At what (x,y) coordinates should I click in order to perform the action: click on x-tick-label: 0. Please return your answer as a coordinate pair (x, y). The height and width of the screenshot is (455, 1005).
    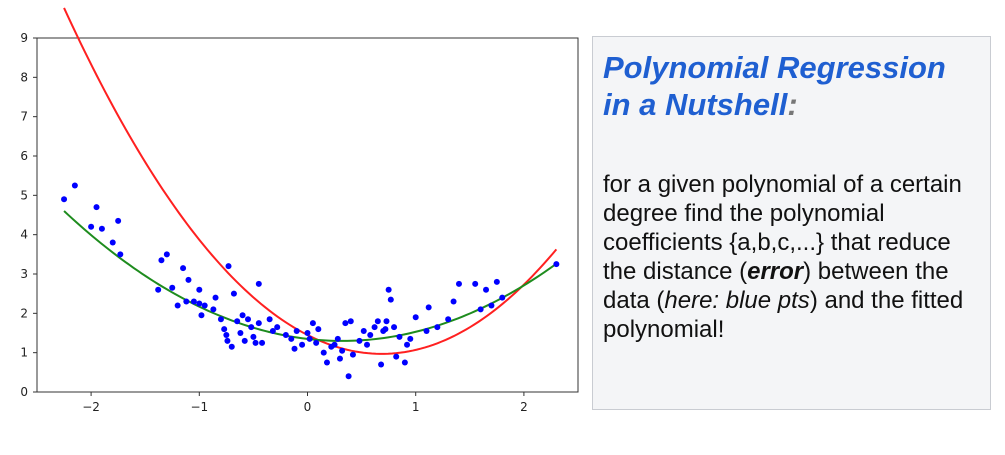
    Looking at the image, I should click on (308, 407).